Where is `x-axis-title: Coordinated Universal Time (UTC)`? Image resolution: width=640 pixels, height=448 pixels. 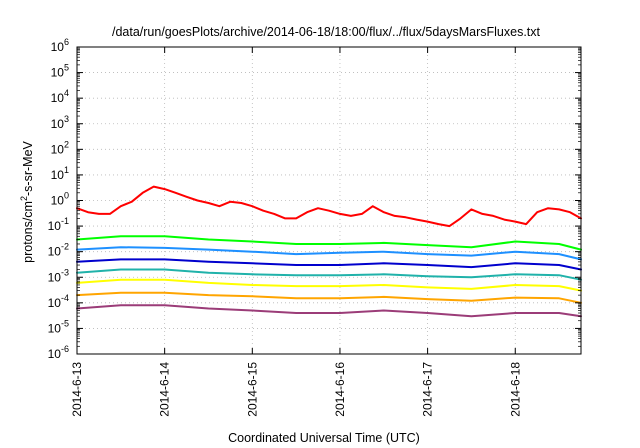 x-axis-title: Coordinated Universal Time (UTC) is located at coordinates (324, 438).